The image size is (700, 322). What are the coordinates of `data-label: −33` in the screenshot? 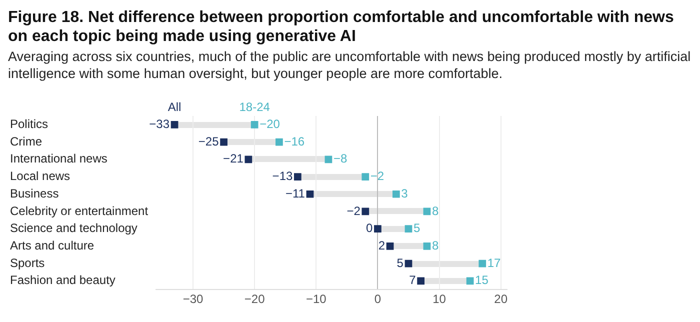 It's located at (159, 123).